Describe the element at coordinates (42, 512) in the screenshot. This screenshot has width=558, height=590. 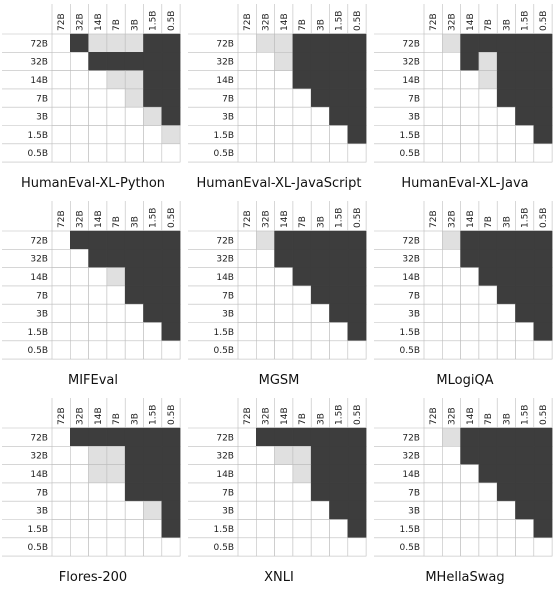
I see `row-tick-label: 3B` at that location.